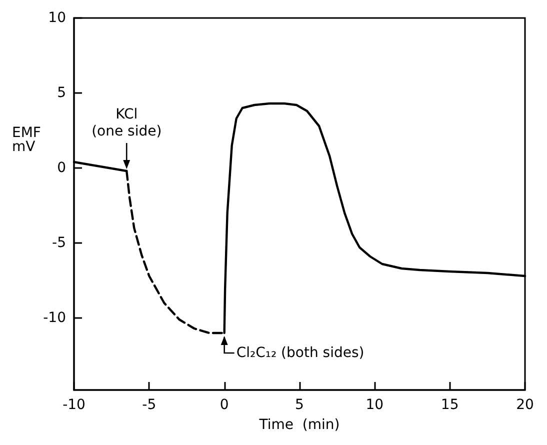  Describe the element at coordinates (300, 353) in the screenshot. I see `annotation: Cl₂C₁₂ (both sides)` at that location.